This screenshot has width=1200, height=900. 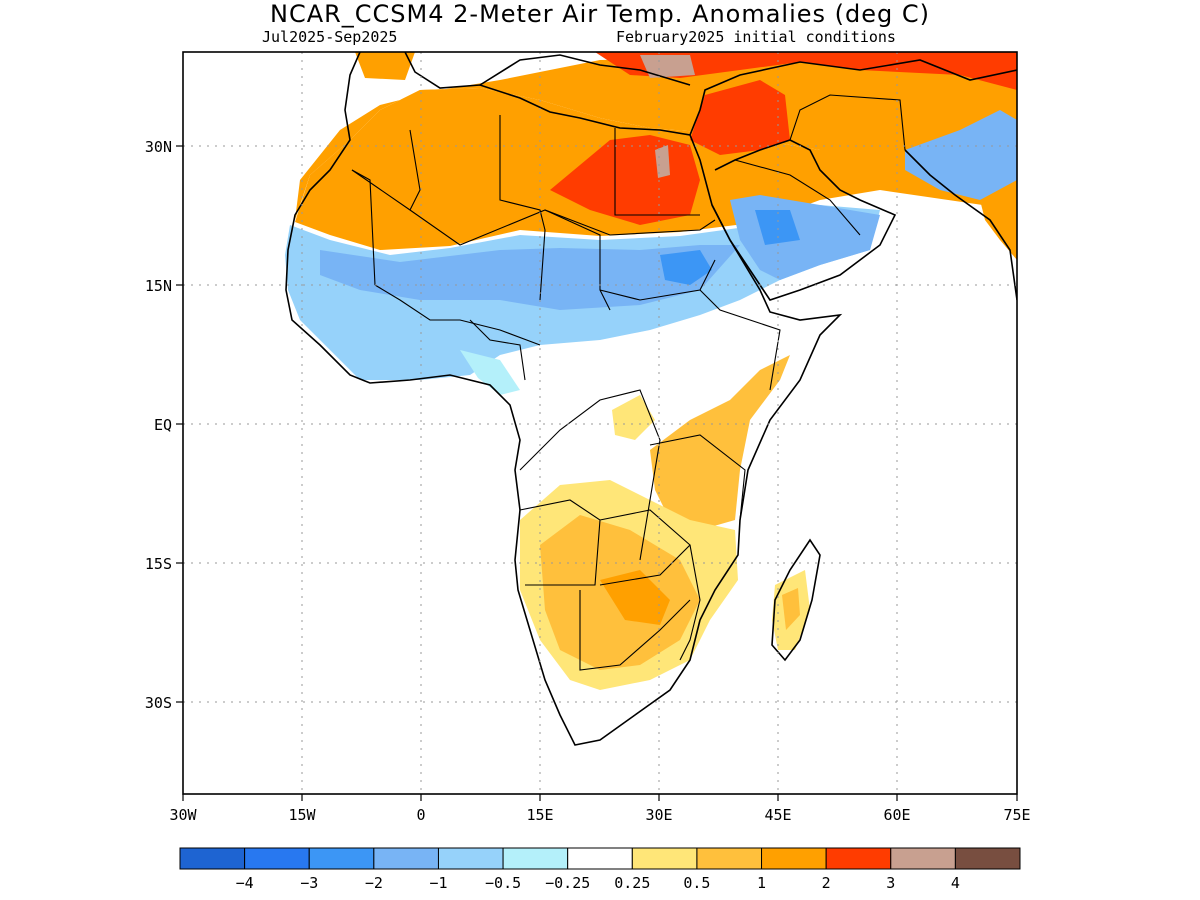 What do you see at coordinates (777, 227) in the screenshot?
I see `anomaly-arabia-core` at bounding box center [777, 227].